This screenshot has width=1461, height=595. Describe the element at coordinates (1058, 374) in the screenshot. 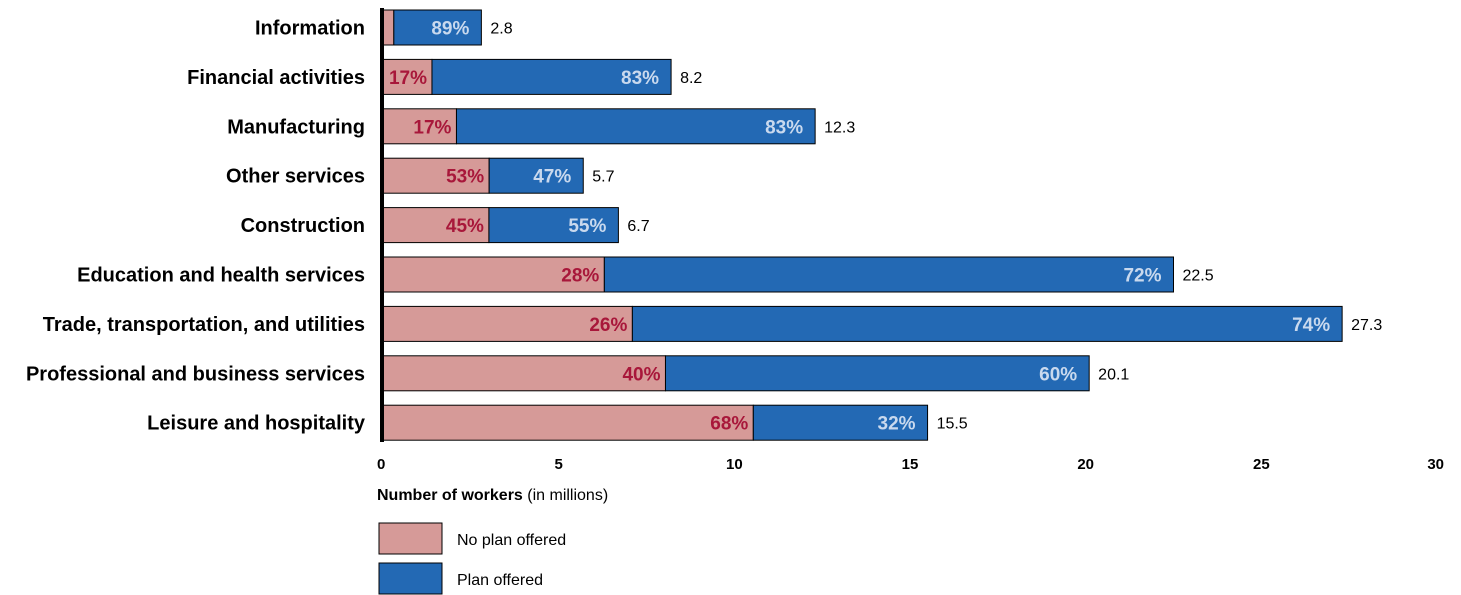

I see `pct-label-plan-professional-and-business-services: 60%` at that location.